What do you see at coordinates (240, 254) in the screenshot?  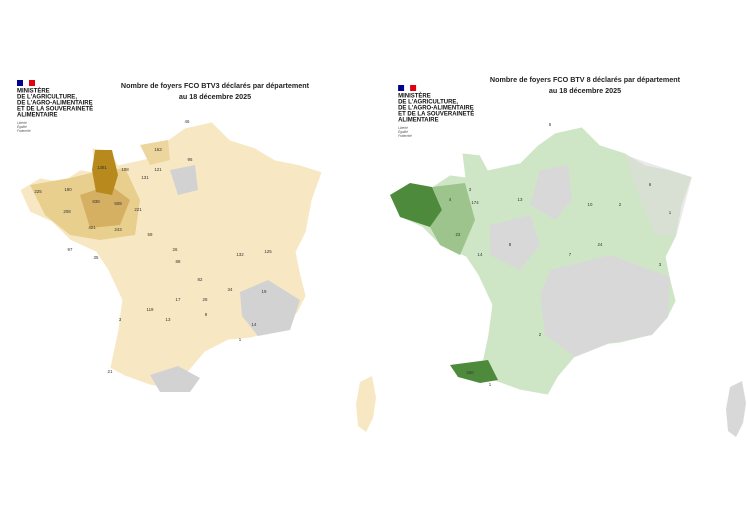 I see `department-count: 132` at bounding box center [240, 254].